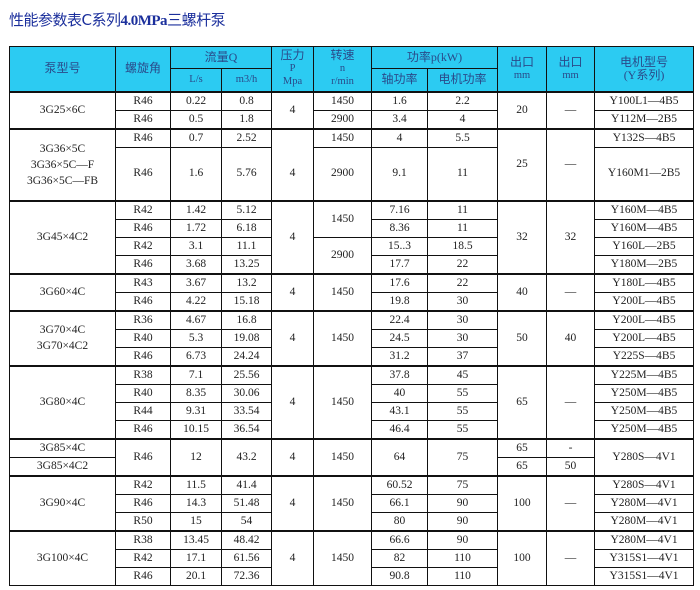 This screenshot has width=700, height=590. I want to click on table-cell: 25, so click(522, 164).